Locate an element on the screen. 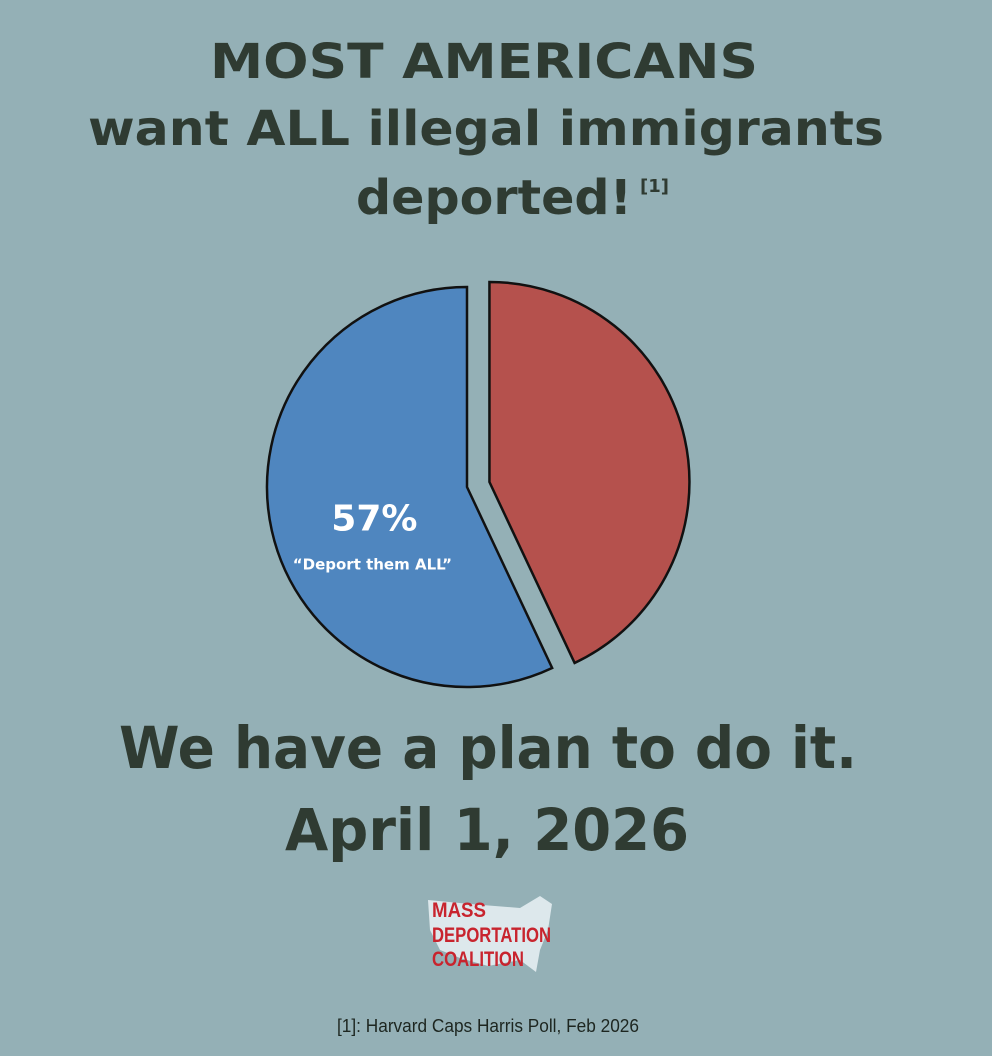  logo-text: DEPORTATION is located at coordinates (491, 935).